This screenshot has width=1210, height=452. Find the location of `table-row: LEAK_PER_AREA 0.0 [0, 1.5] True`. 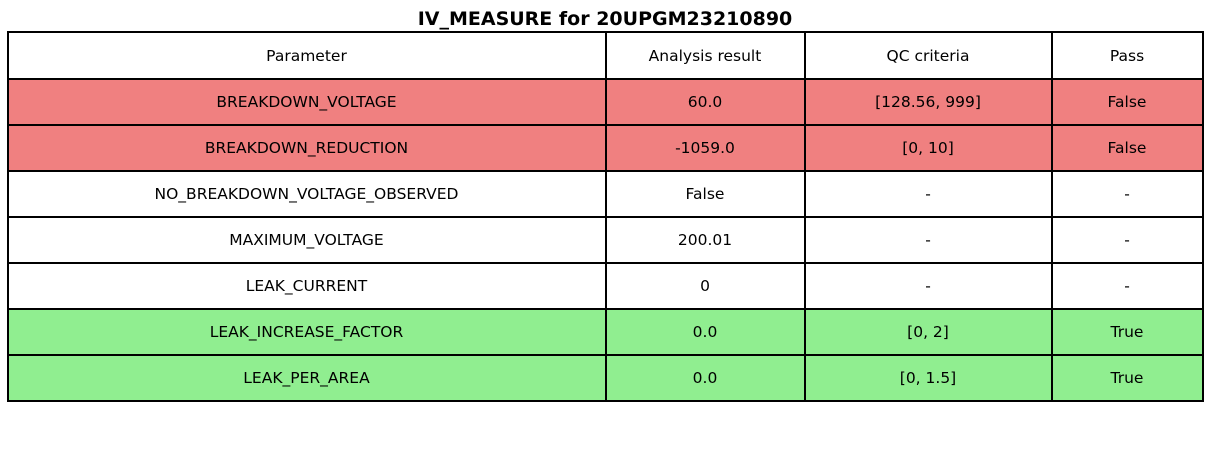

table-row: LEAK_PER_AREA 0.0 [0, 1.5] True is located at coordinates (605, 378).